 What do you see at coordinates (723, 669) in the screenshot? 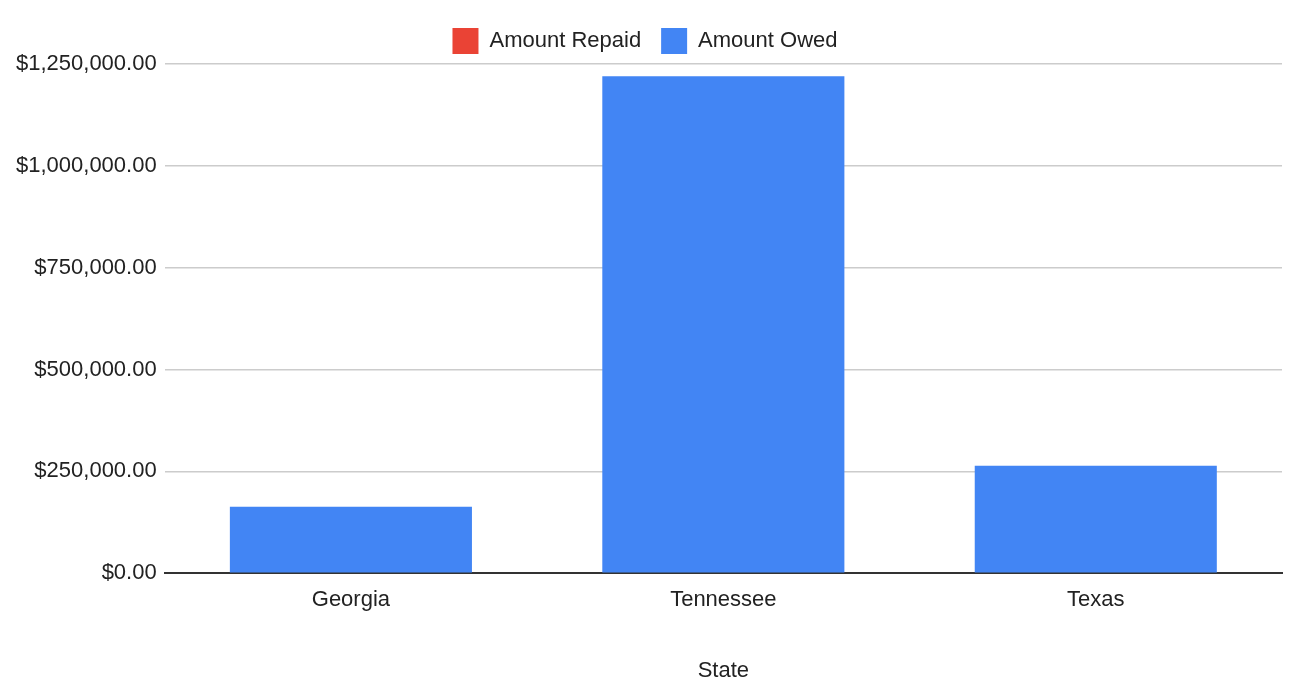
I see `x-axis-title: State` at bounding box center [723, 669].